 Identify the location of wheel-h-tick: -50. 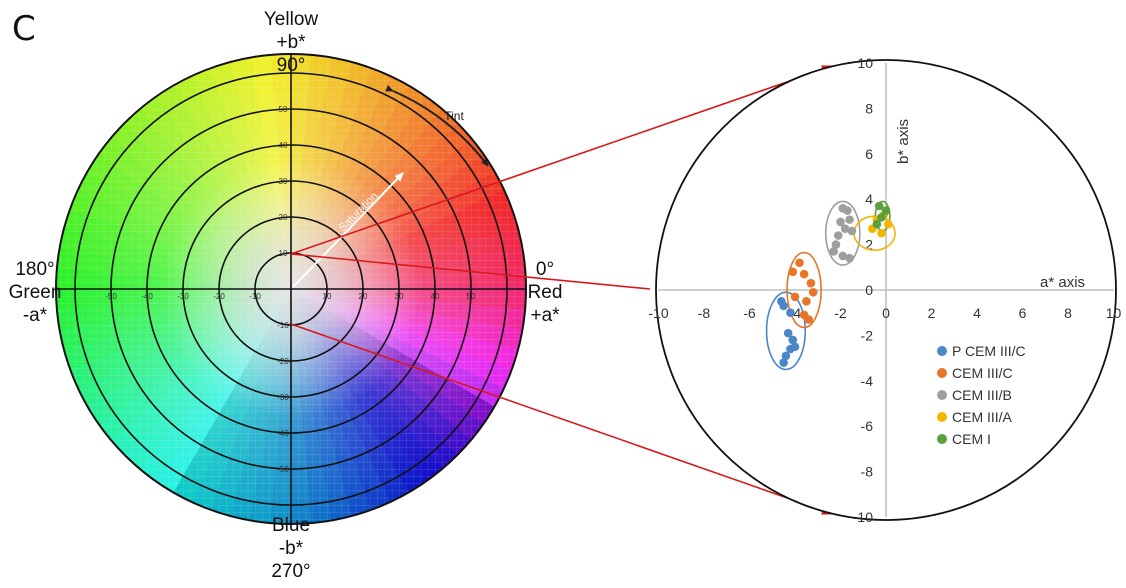
(111, 296).